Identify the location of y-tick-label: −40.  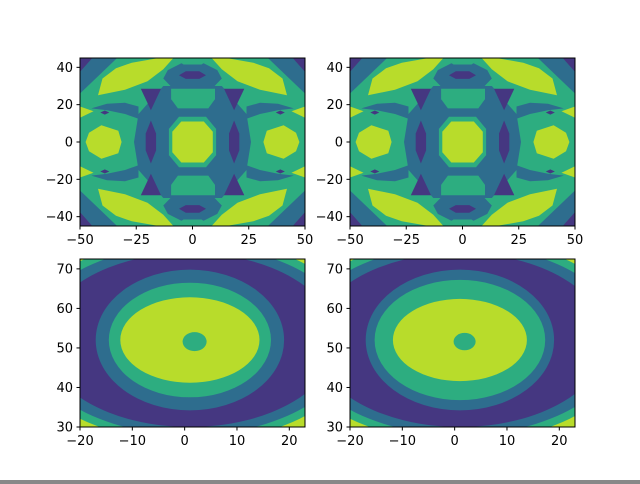
(329, 217).